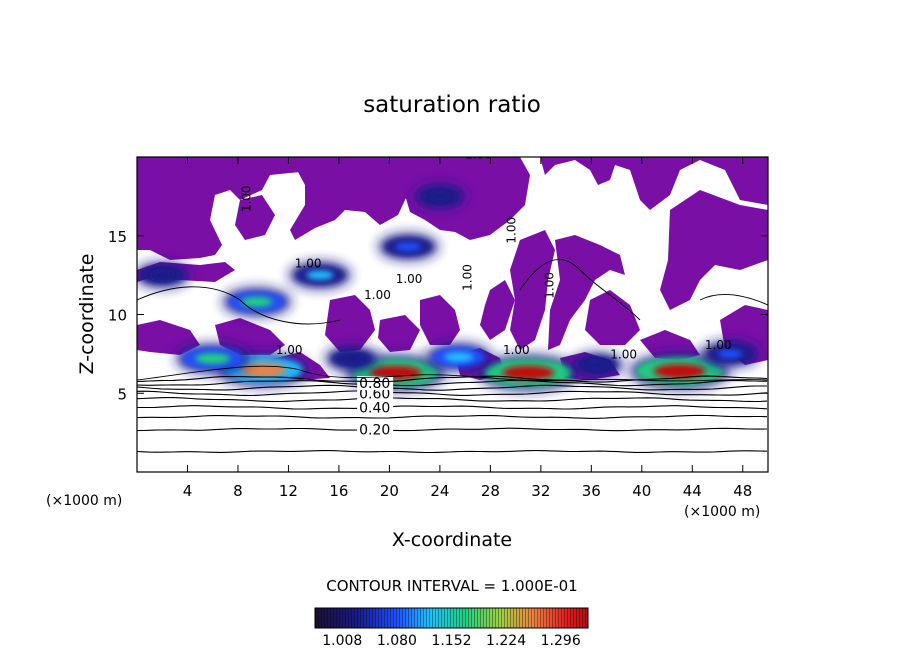  What do you see at coordinates (87, 314) in the screenshot?
I see `y-axis-label: Z-coordinate` at bounding box center [87, 314].